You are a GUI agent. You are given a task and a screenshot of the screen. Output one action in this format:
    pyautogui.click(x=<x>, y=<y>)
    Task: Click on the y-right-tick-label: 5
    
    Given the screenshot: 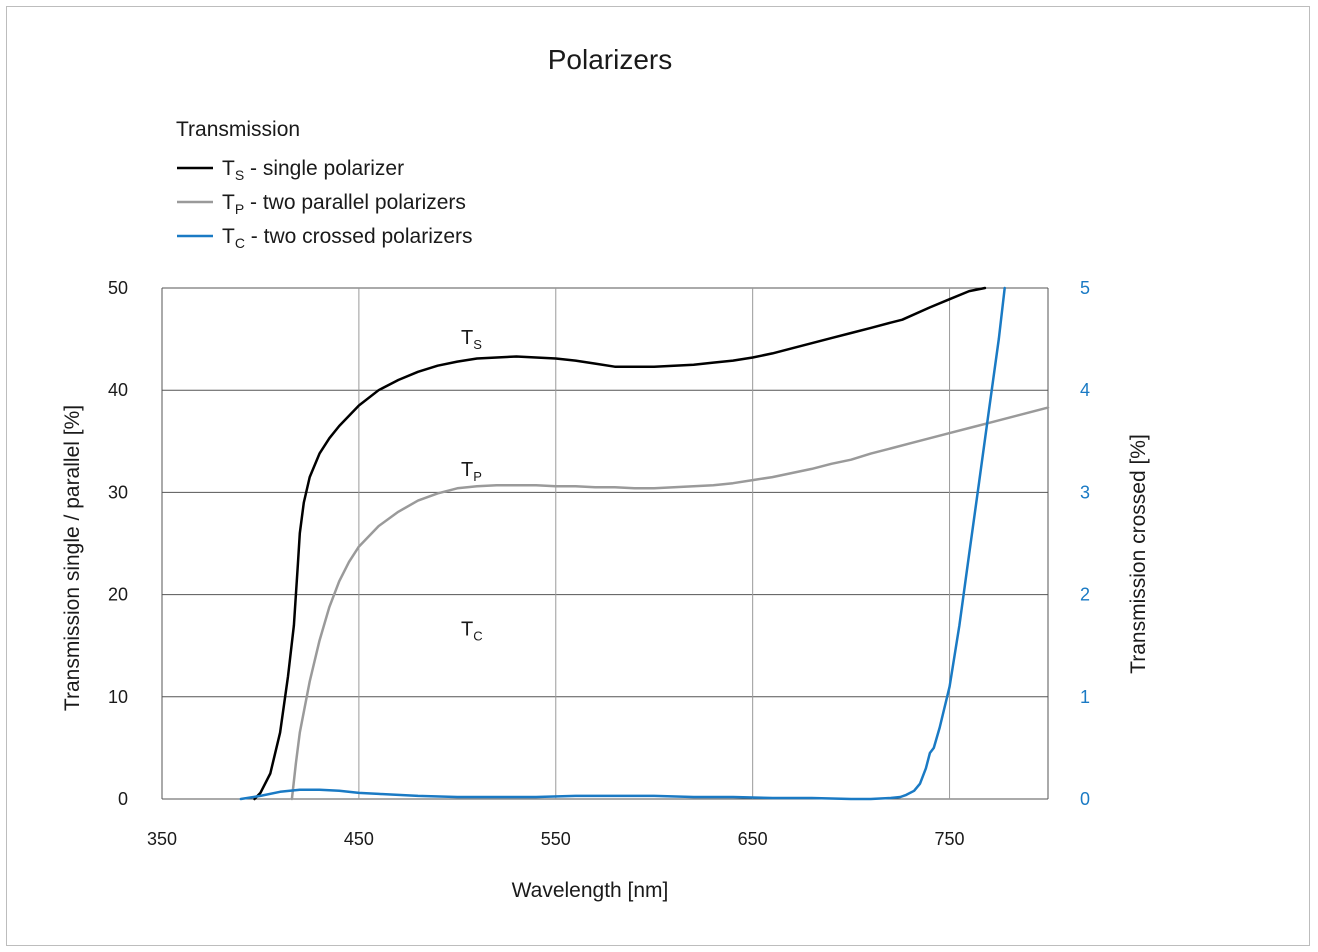 What is the action you would take?
    pyautogui.click(x=1085, y=288)
    